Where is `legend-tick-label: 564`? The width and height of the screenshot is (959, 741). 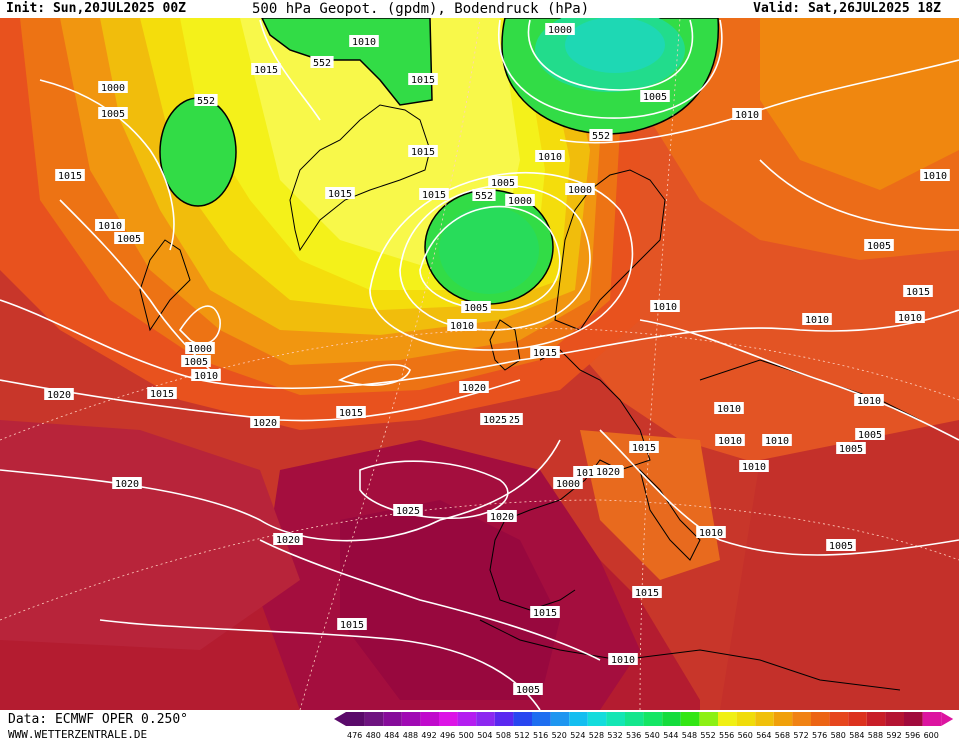
legend-tick-label: 564 is located at coordinates (763, 735).